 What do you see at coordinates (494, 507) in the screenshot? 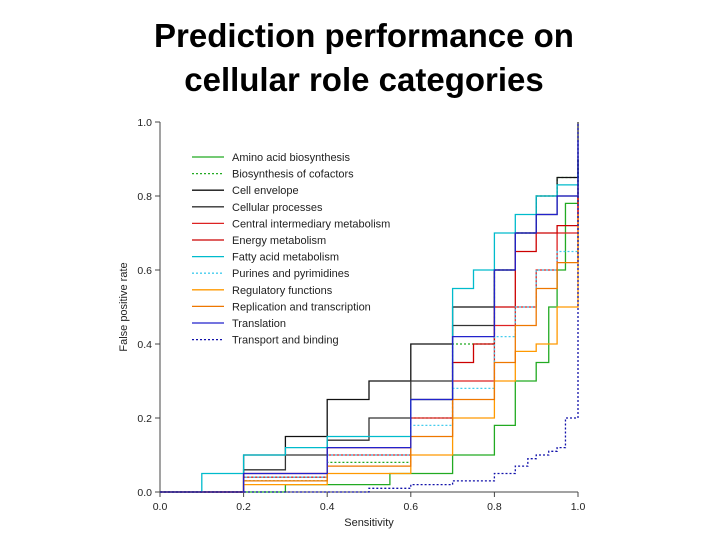
I see `x-tick-label: 0.8` at bounding box center [494, 507].